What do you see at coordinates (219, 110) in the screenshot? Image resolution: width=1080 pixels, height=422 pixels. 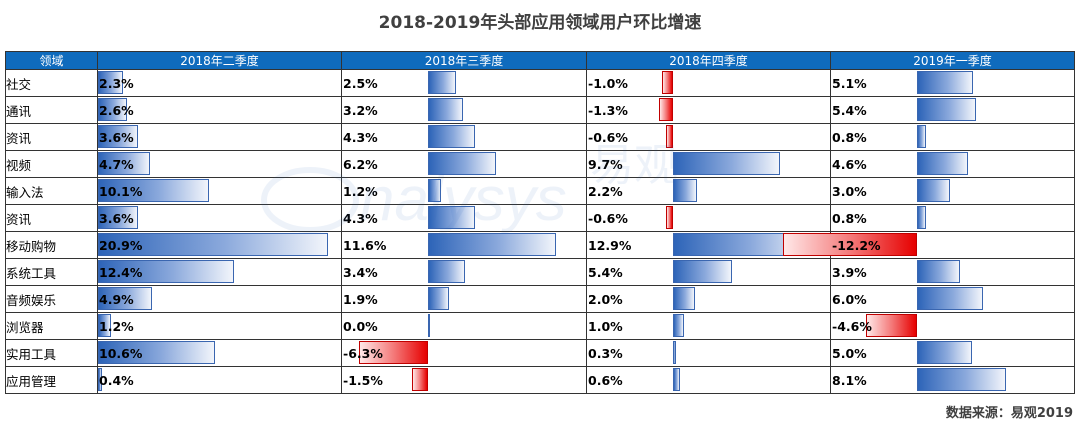 I see `value-cell: 2.6%` at bounding box center [219, 110].